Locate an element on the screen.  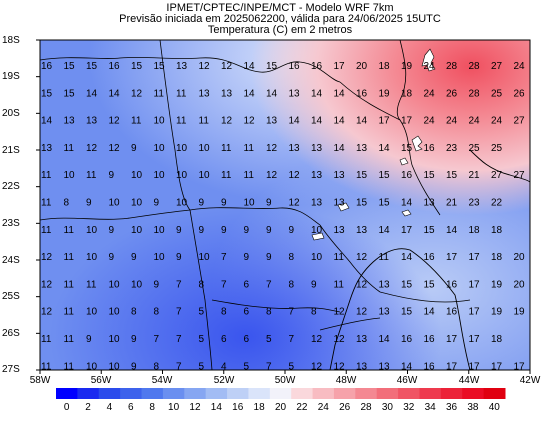
colorbar is located at coordinates (281, 393).